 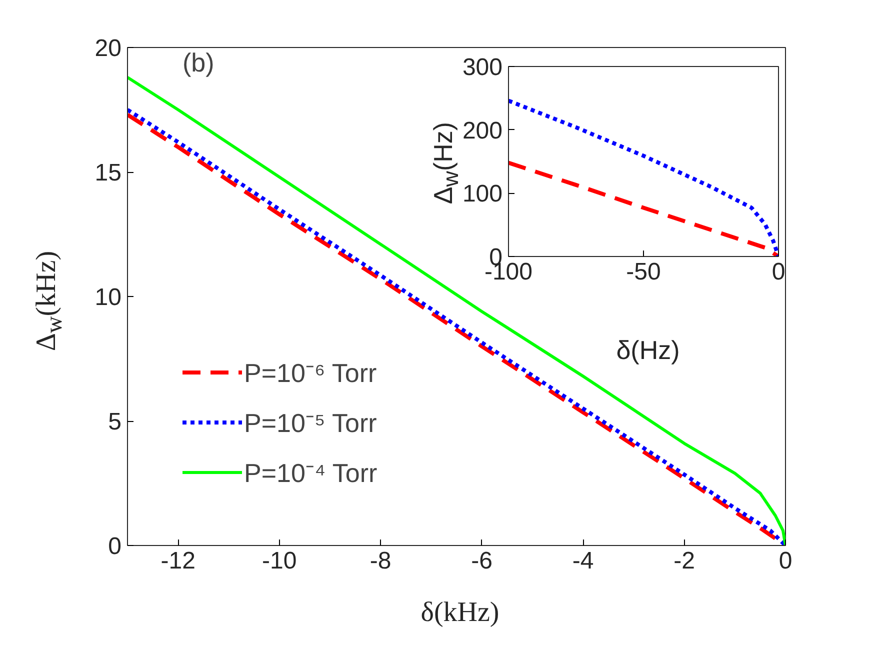 I want to click on legend-label: P=10⁻⁴ Torr, so click(x=311, y=473).